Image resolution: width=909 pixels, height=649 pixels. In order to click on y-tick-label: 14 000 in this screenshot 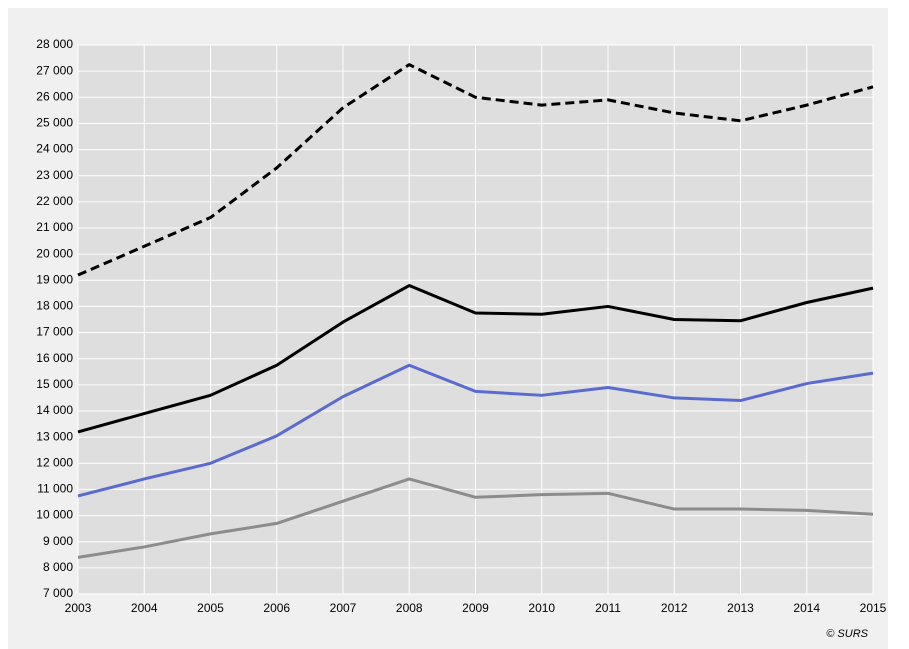, I will do `click(54, 410)`.